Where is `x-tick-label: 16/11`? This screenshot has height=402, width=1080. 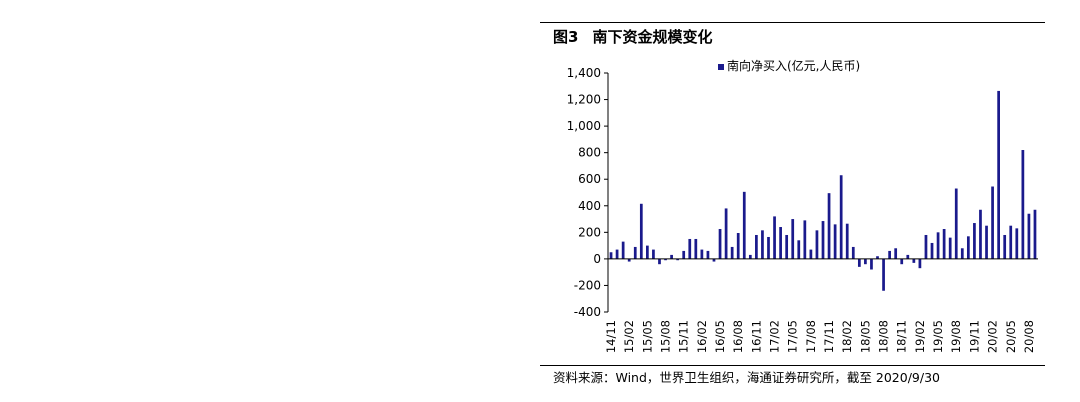
x-tick-label: 16/11 is located at coordinates (756, 336).